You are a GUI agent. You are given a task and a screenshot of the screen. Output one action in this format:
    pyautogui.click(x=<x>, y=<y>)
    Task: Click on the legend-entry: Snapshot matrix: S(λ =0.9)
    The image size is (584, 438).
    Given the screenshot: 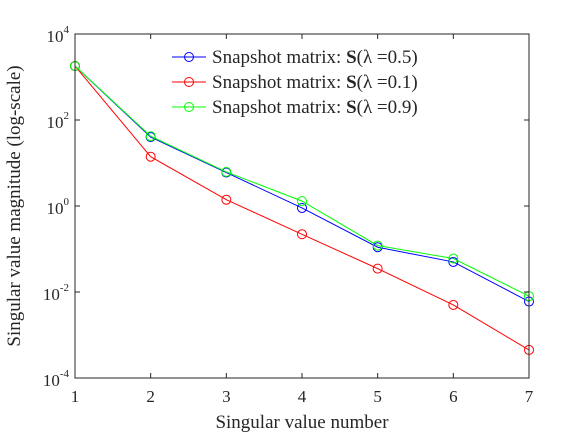 What is the action you would take?
    pyautogui.click(x=315, y=107)
    